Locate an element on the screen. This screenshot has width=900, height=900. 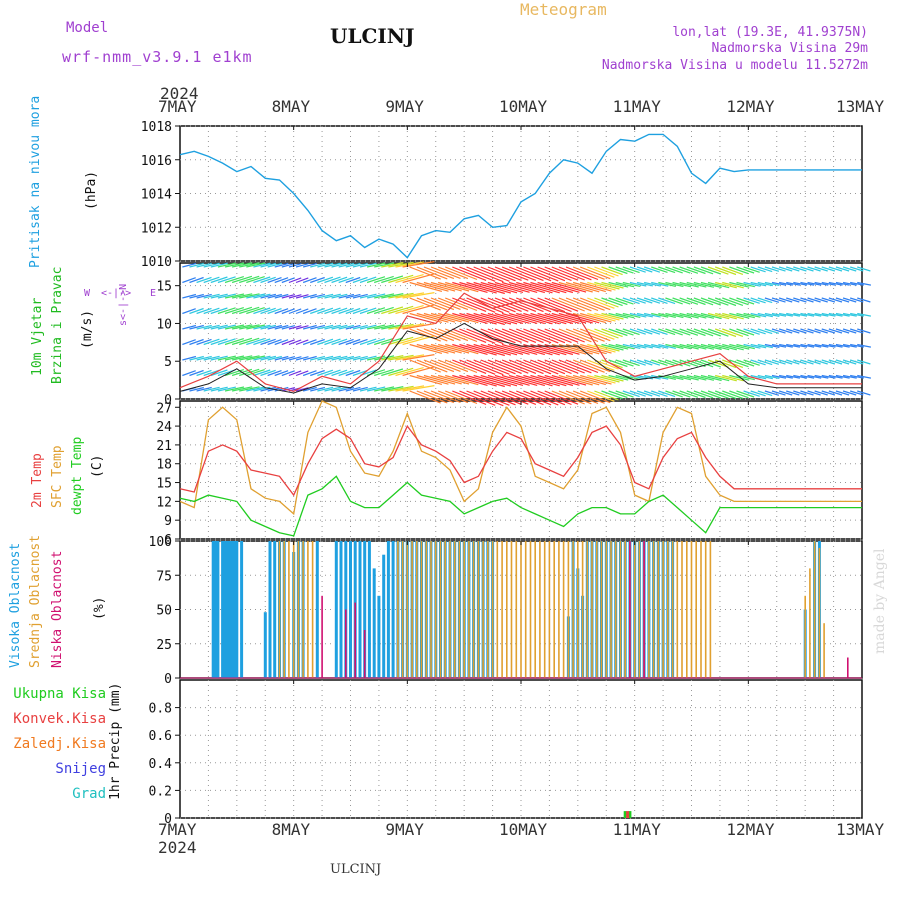
y-tick-label: 9 is located at coordinates (168, 521).